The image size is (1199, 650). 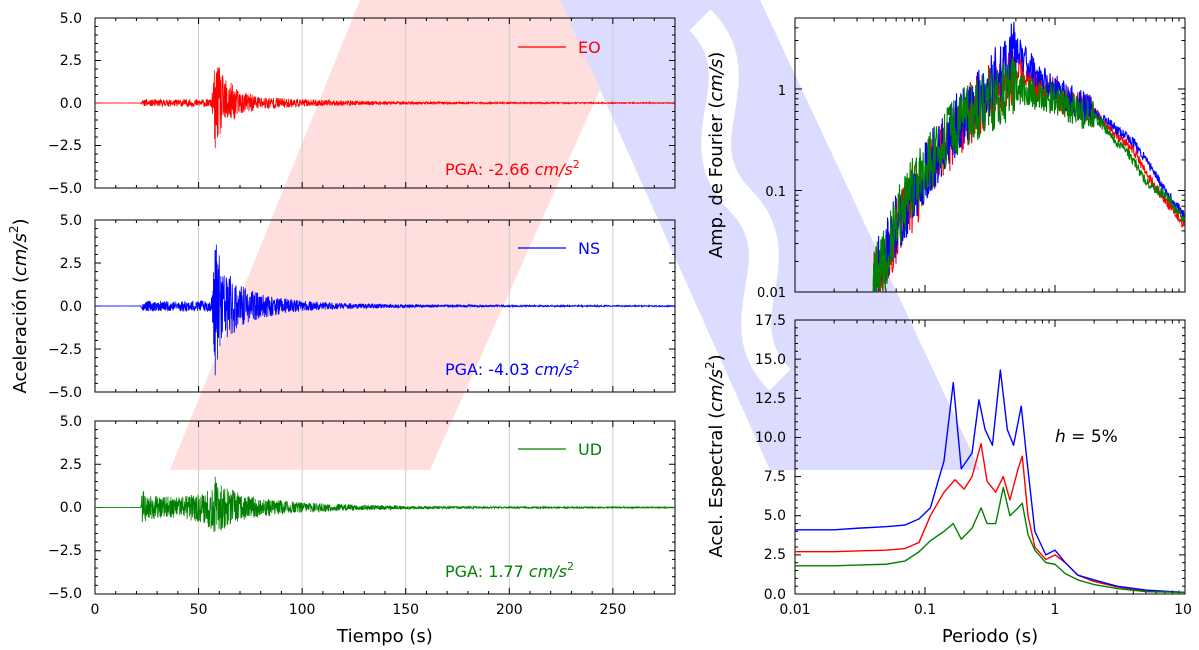 I want to click on x-tick-label: 250, so click(x=613, y=610).